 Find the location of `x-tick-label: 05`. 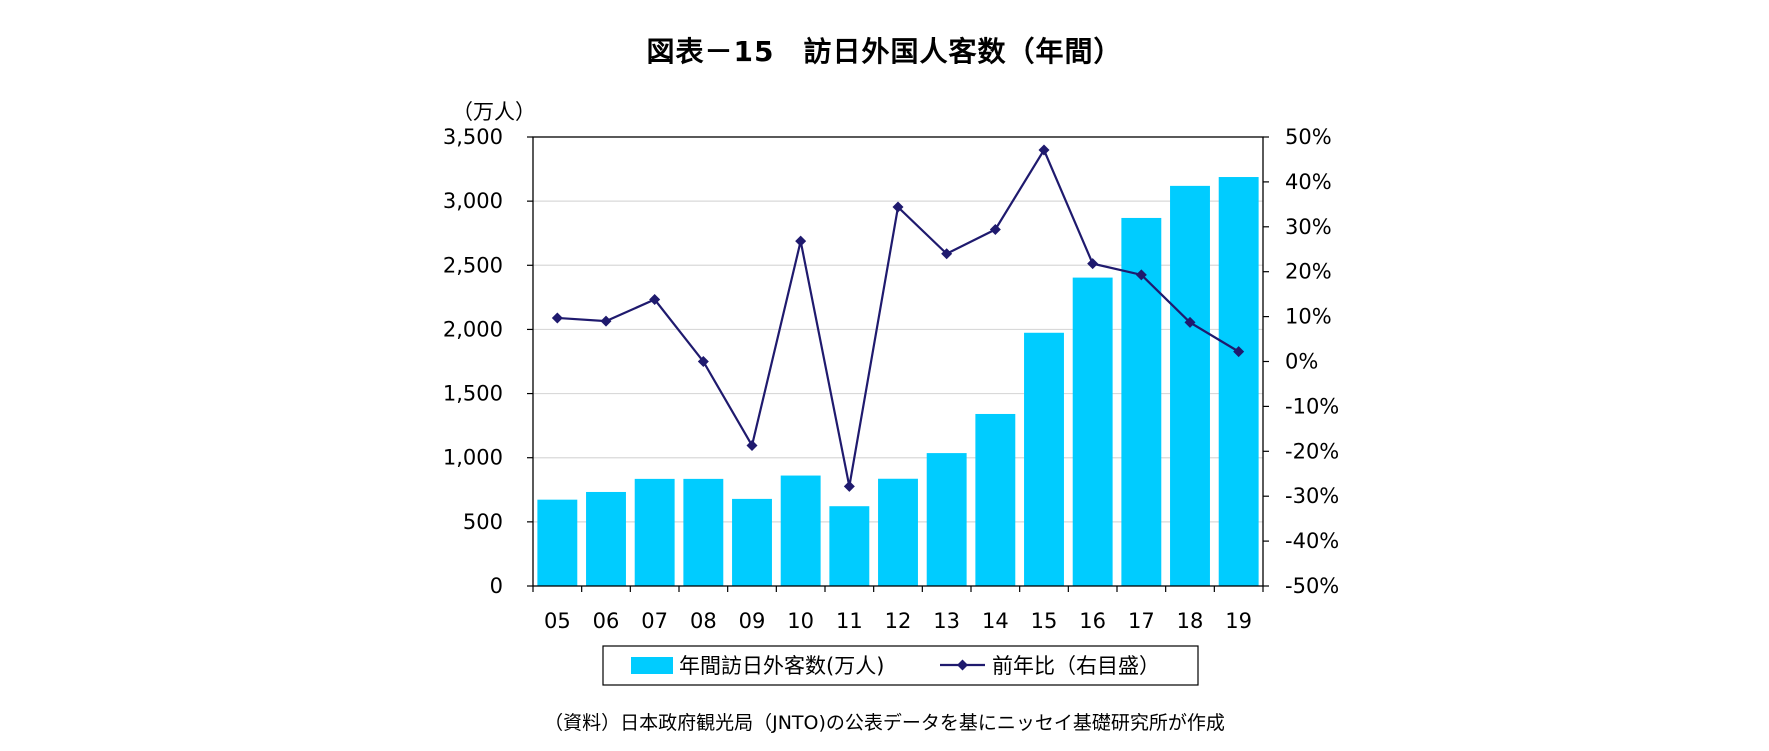

x-tick-label: 05 is located at coordinates (557, 621).